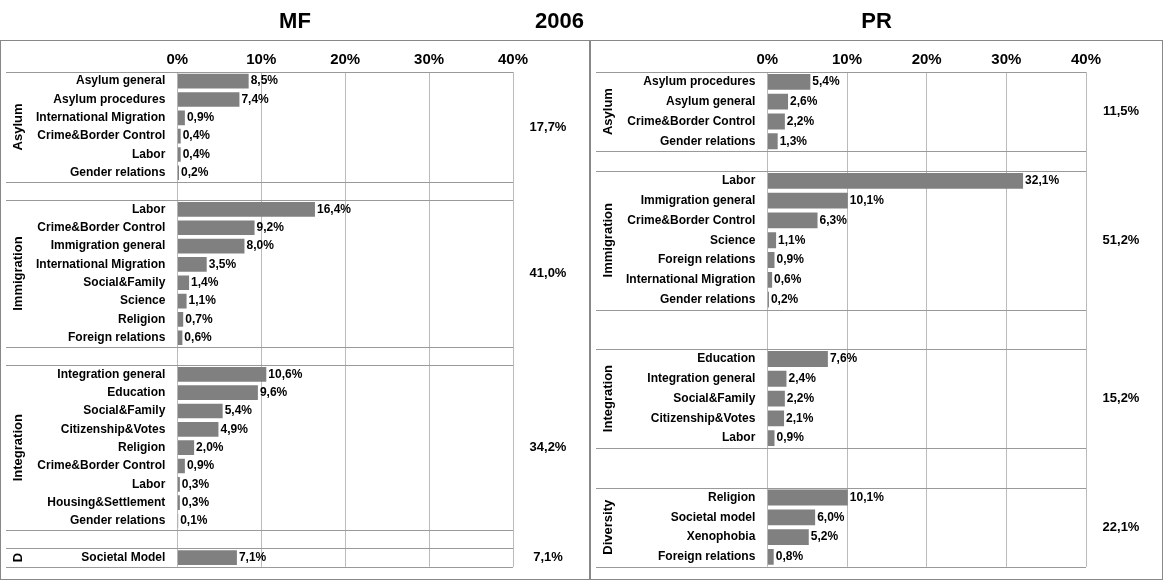 This screenshot has height=580, width=1163. What do you see at coordinates (17, 273) in the screenshot?
I see `text: Immigration` at bounding box center [17, 273].